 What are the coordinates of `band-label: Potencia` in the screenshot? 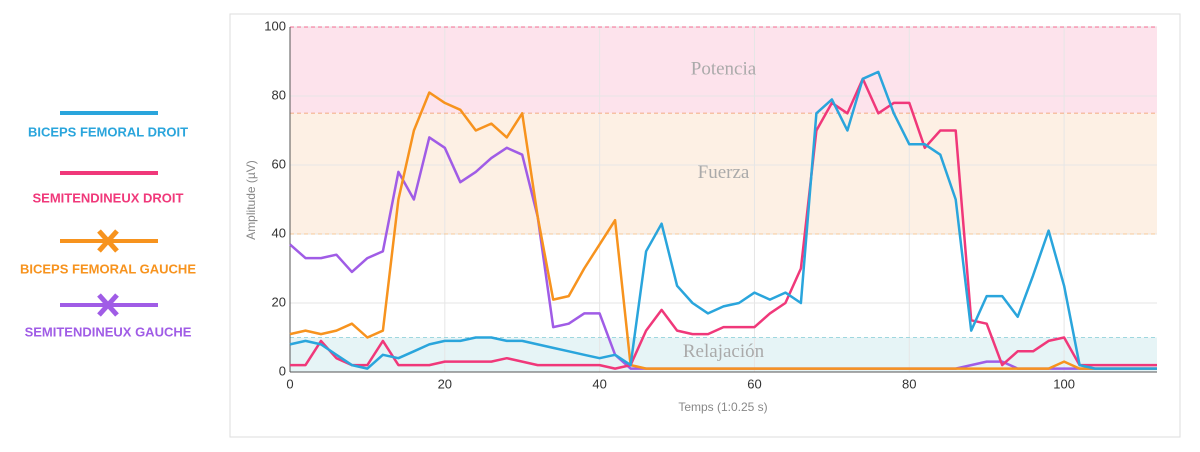 It's located at (724, 68).